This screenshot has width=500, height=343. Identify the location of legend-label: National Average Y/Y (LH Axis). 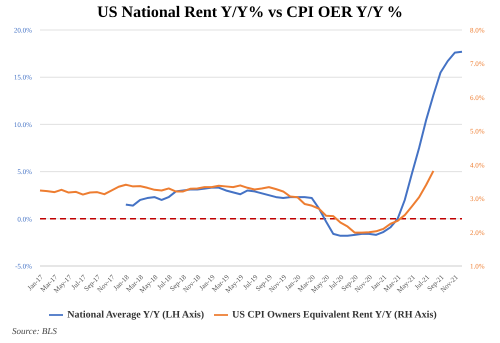
(135, 314).